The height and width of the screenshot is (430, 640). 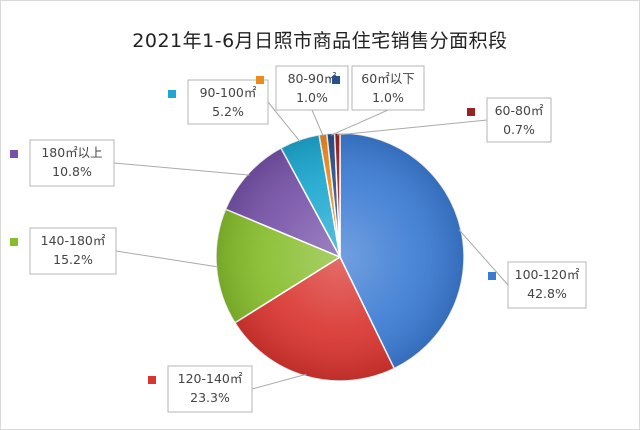 I want to click on callout-3: 180㎡以上 10.8%, so click(x=62, y=163).